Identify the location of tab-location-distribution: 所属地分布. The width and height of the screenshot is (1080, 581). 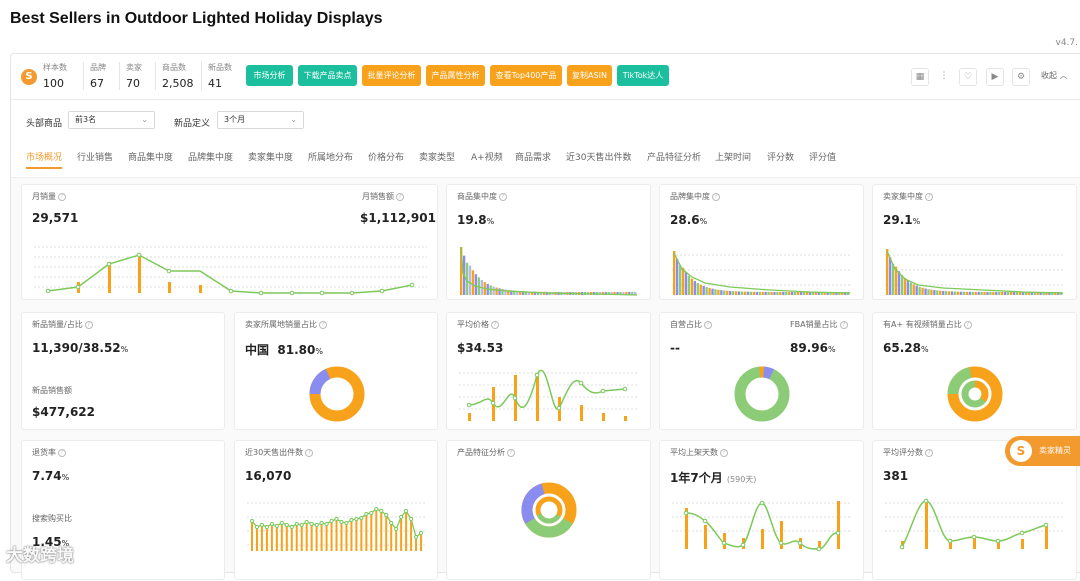
(331, 158).